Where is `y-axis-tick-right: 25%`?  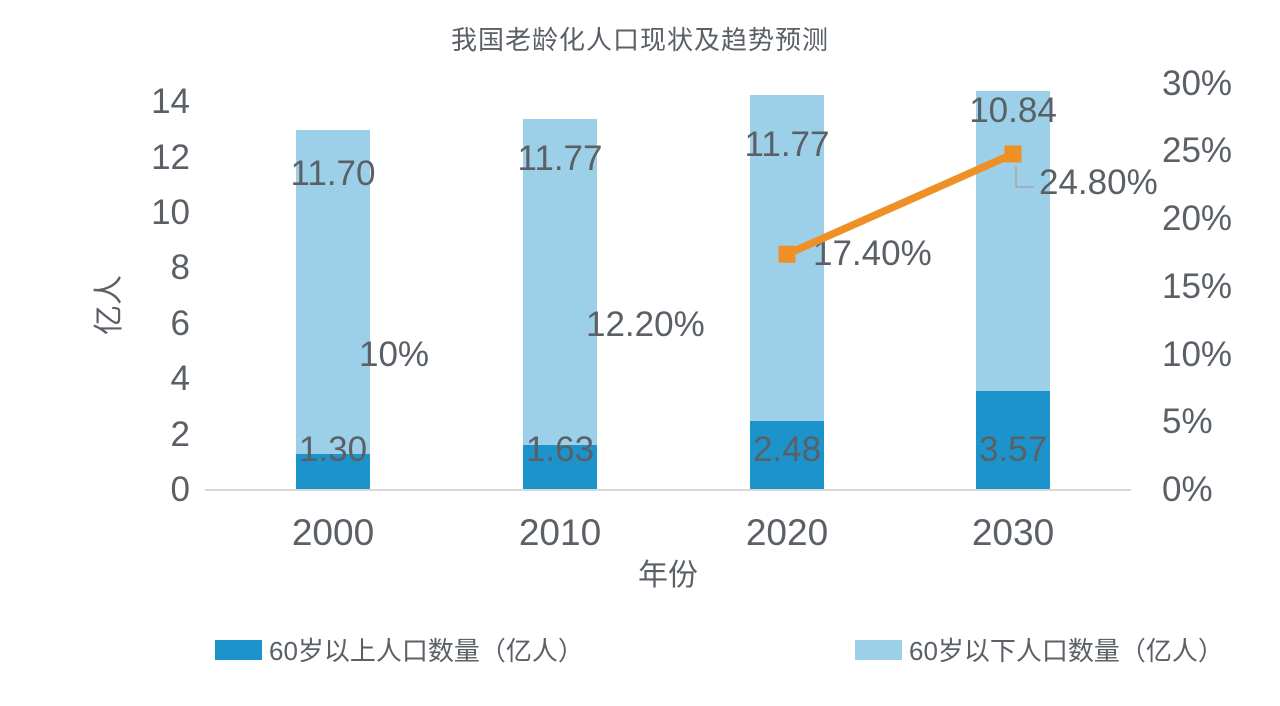
y-axis-tick-right: 25% is located at coordinates (1197, 151).